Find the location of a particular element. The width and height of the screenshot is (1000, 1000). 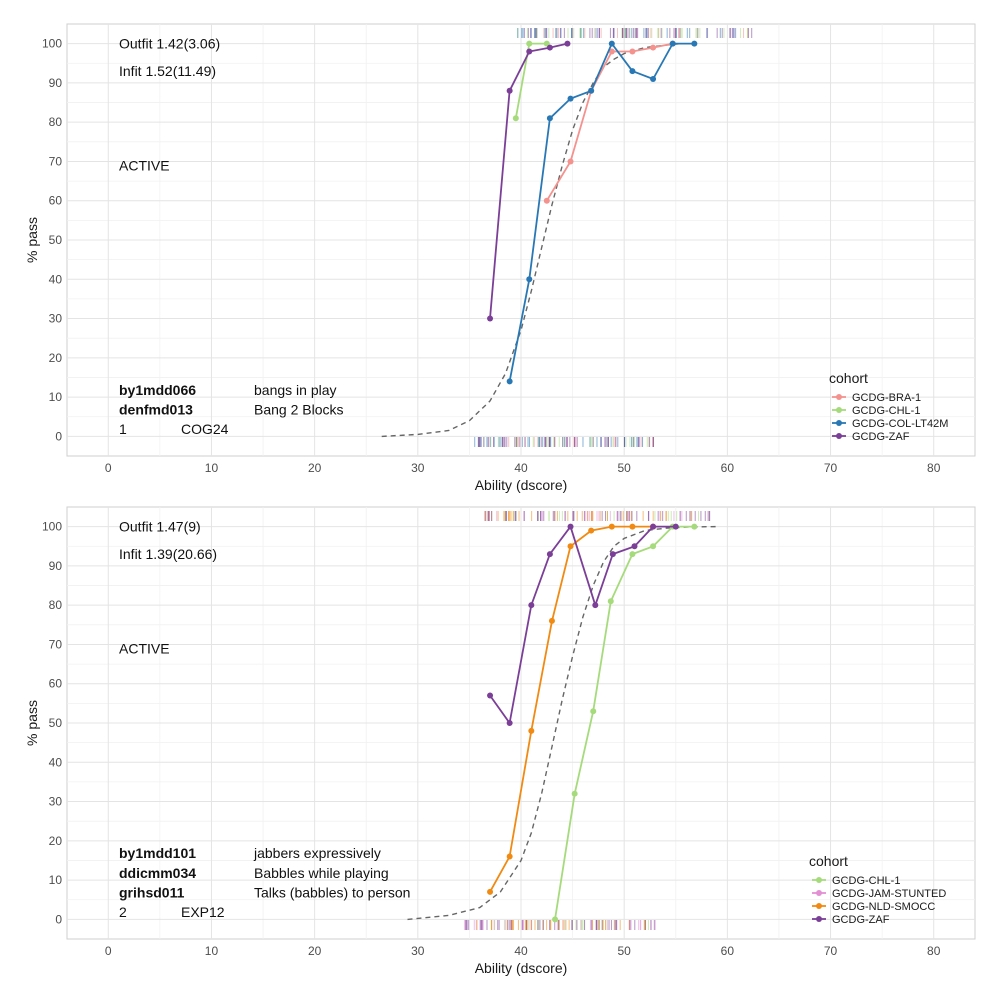

infit-text: Infit 1.39(20.66) is located at coordinates (168, 554).